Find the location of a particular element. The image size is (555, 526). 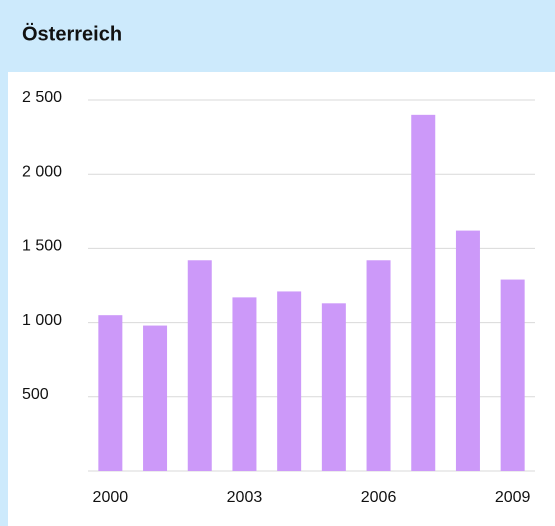

chart-title: Österreich is located at coordinates (72, 33).